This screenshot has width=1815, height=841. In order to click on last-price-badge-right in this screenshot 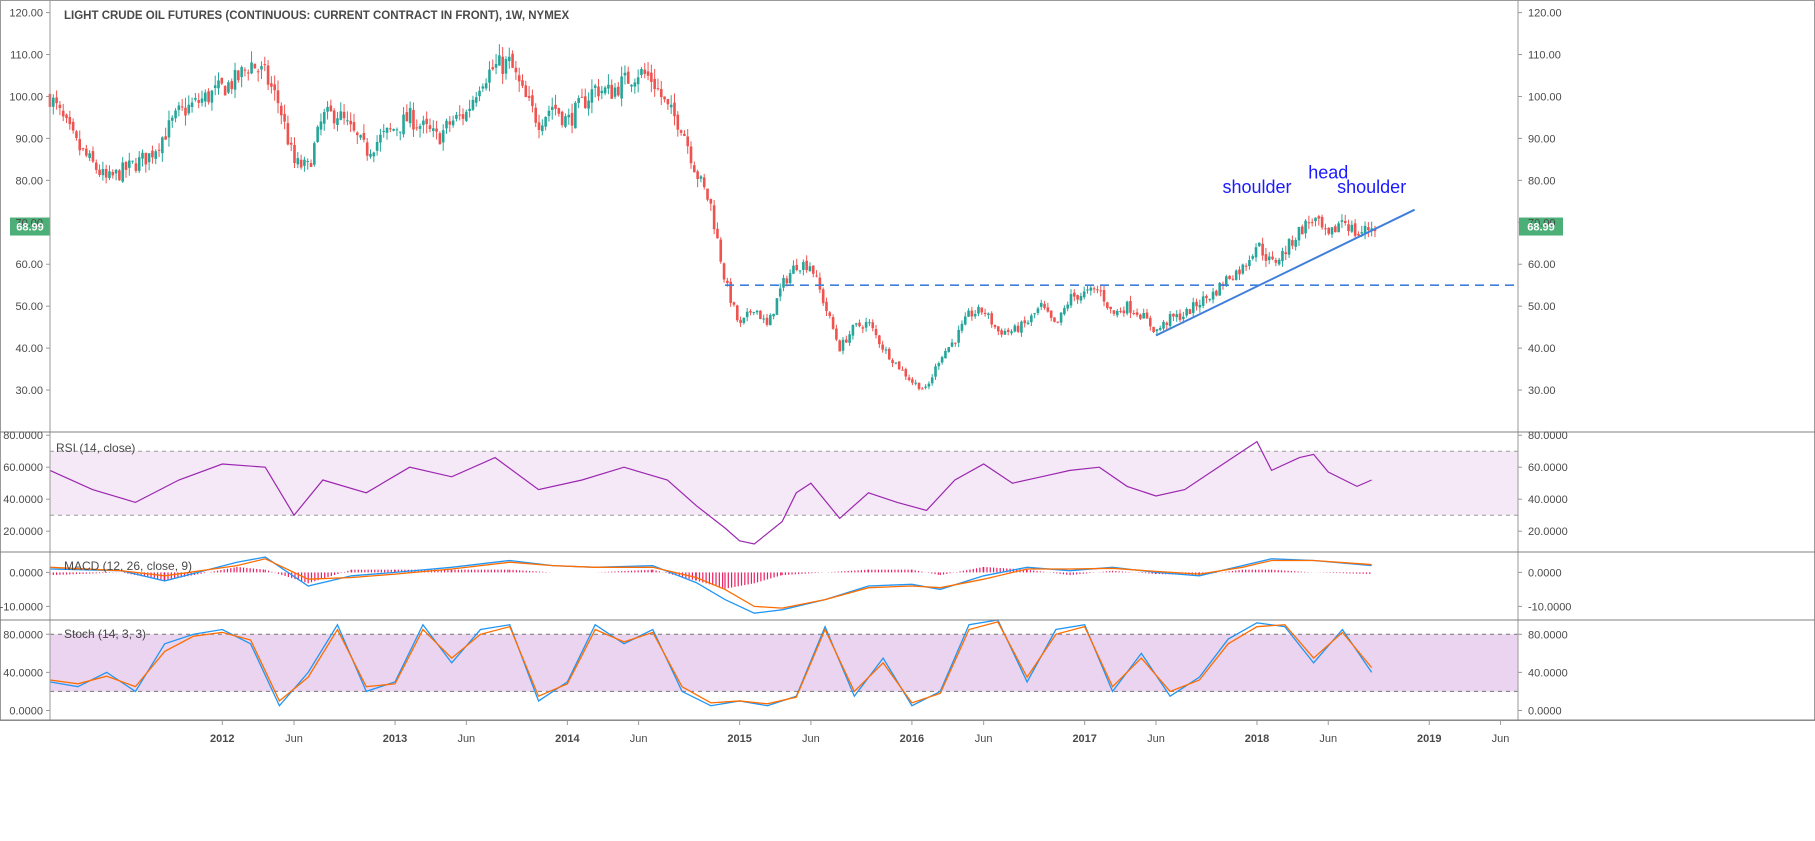, I will do `click(1541, 226)`.